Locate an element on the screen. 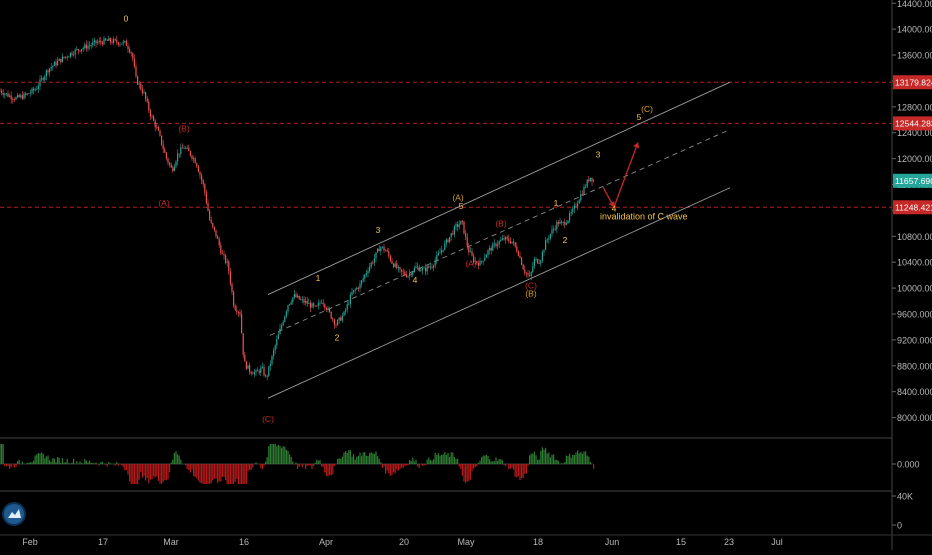 Image resolution: width=932 pixels, height=555 pixels. x-tick-label: Feb is located at coordinates (30, 542).